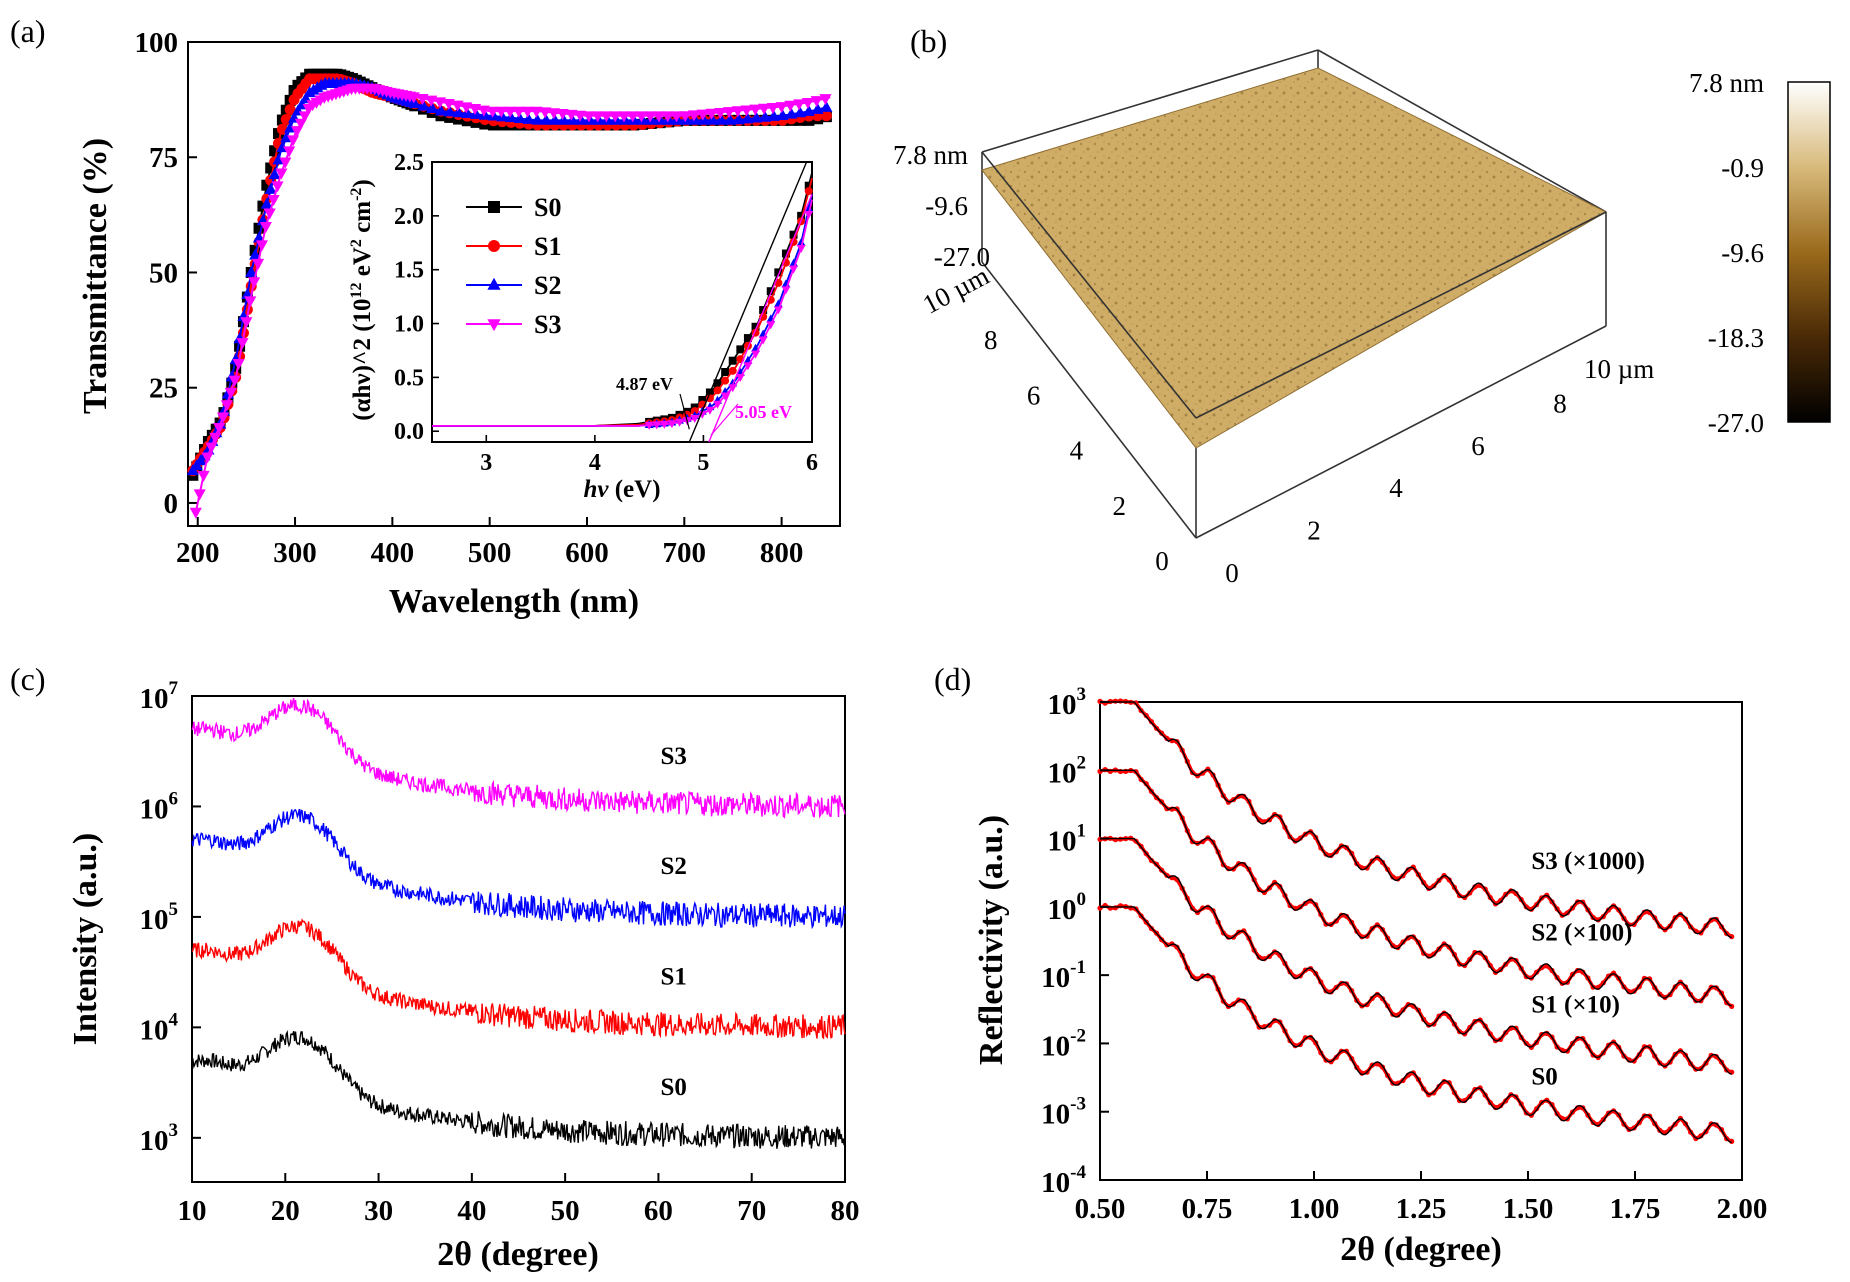 The width and height of the screenshot is (1850, 1282). What do you see at coordinates (514, 601) in the screenshot?
I see `panel-a-xlabel: Wavelength (nm)` at bounding box center [514, 601].